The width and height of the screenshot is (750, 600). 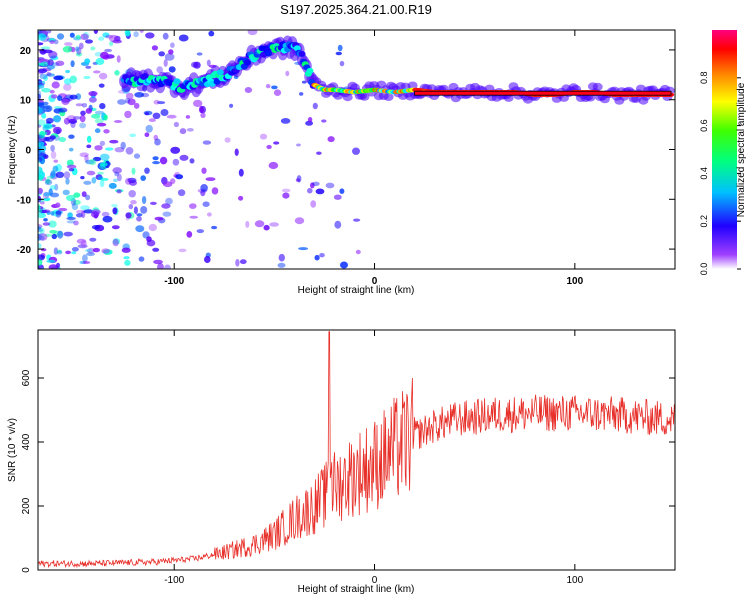 I want to click on colorbar-tick-label: 0.8, so click(x=704, y=78).